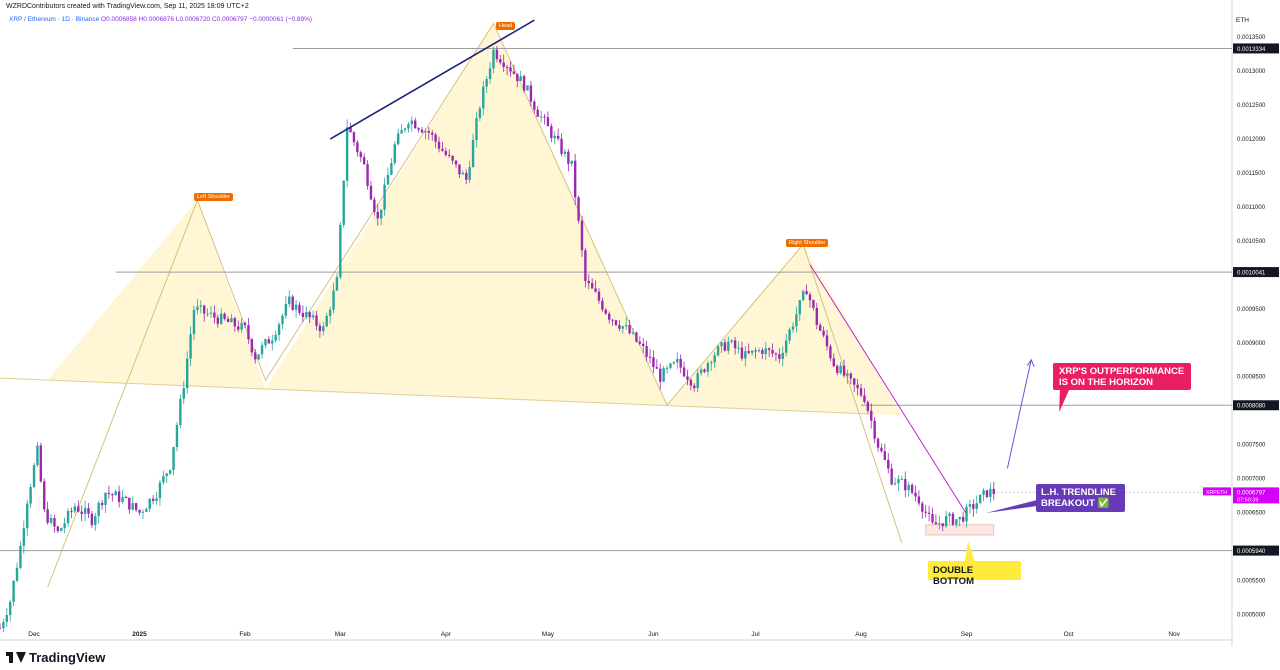 Image resolution: width=1280 pixels, height=670 pixels. What do you see at coordinates (1216, 493) in the screenshot?
I see `last-price-symbol: XRPETH` at bounding box center [1216, 493].